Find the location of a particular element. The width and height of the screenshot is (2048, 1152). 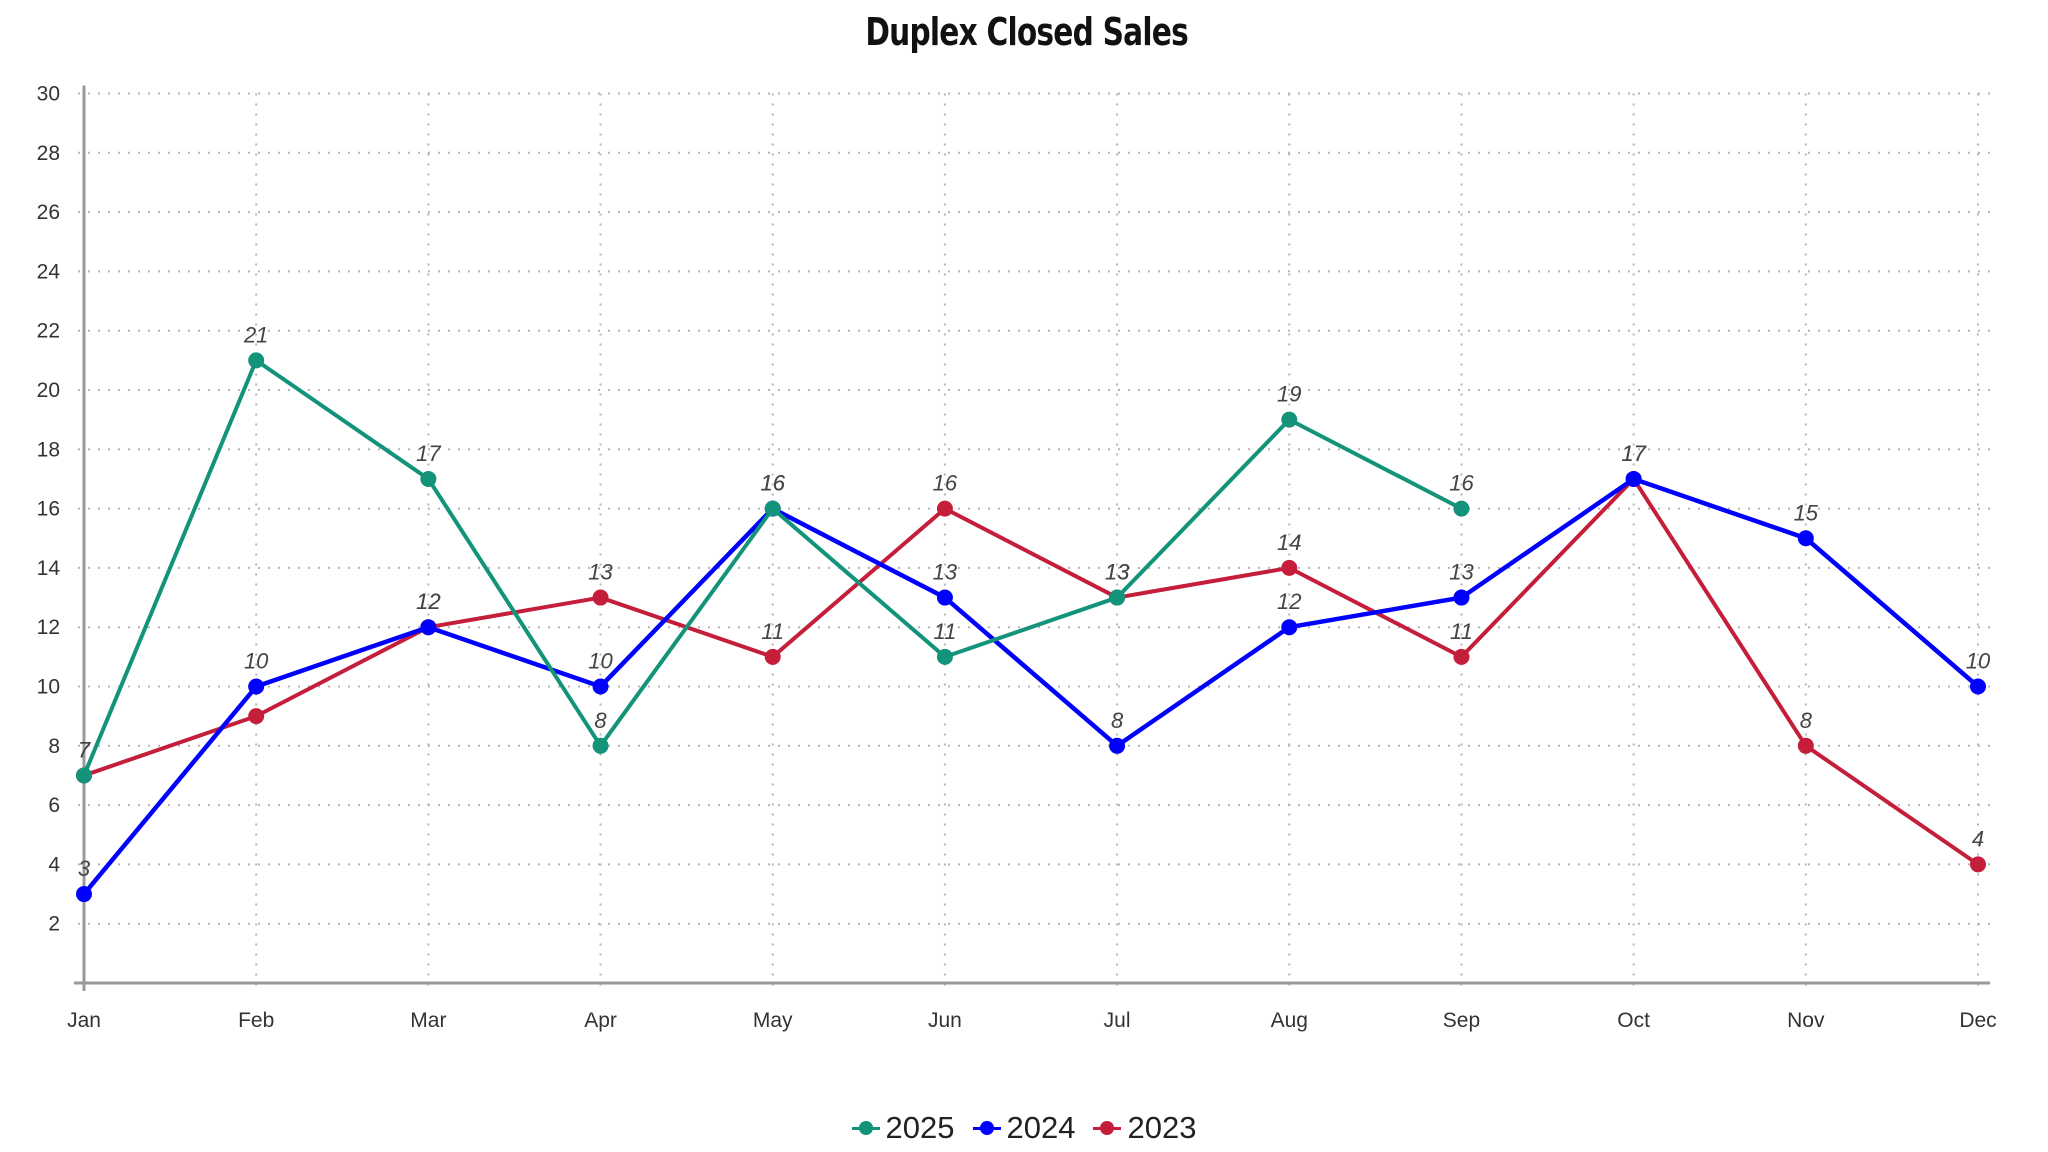

y-tick-label: 12 is located at coordinates (48, 627).